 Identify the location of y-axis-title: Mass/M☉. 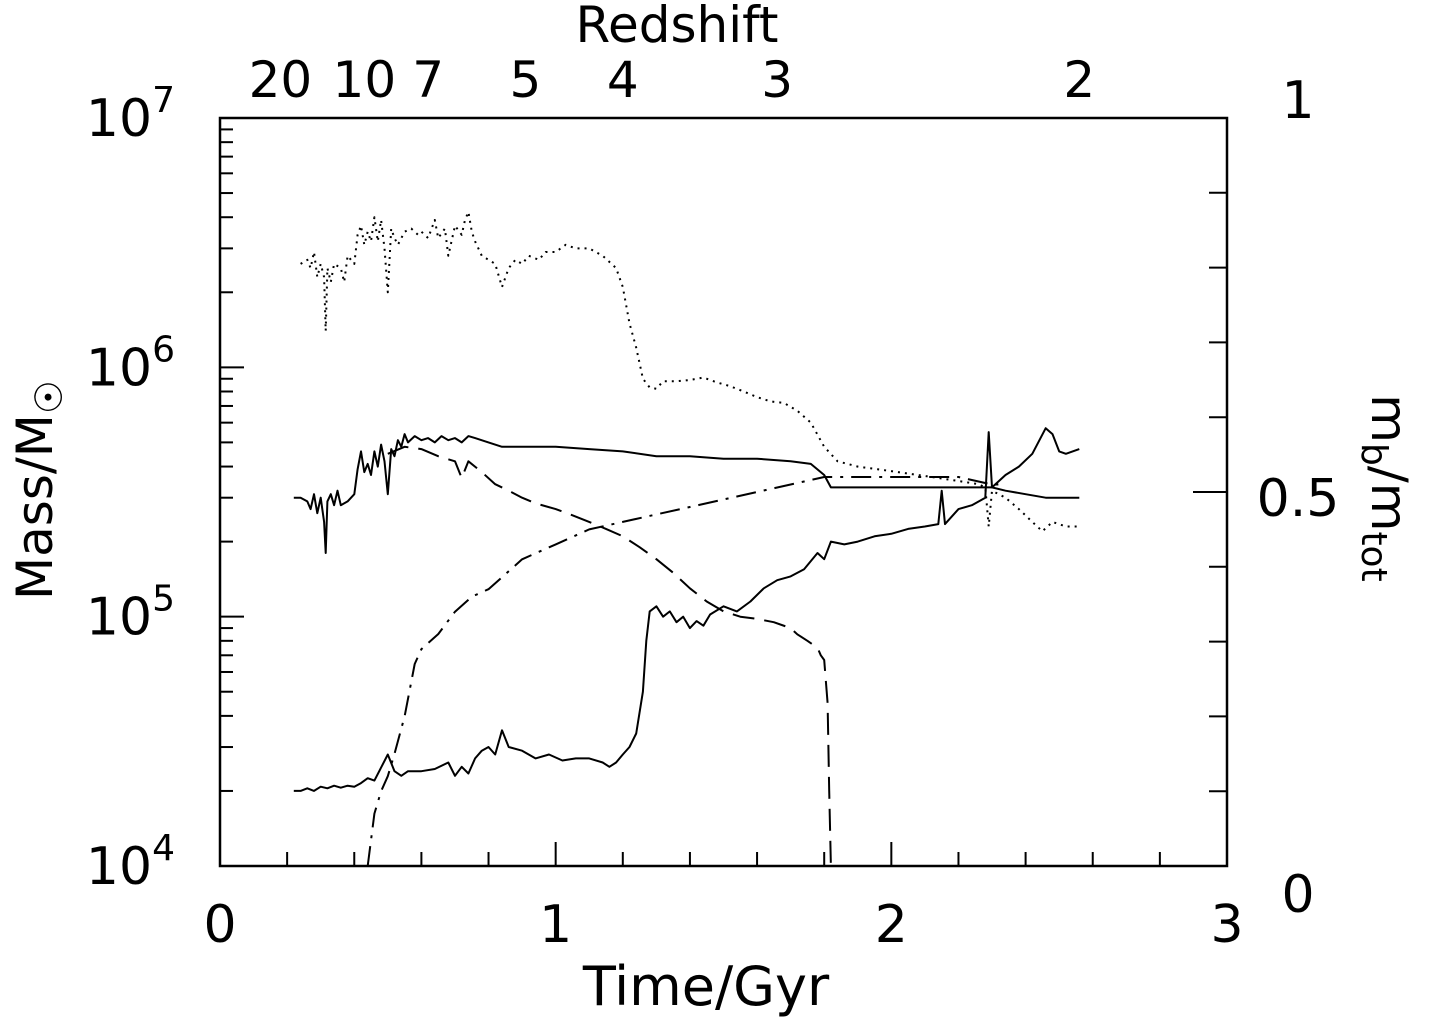
(38, 490).